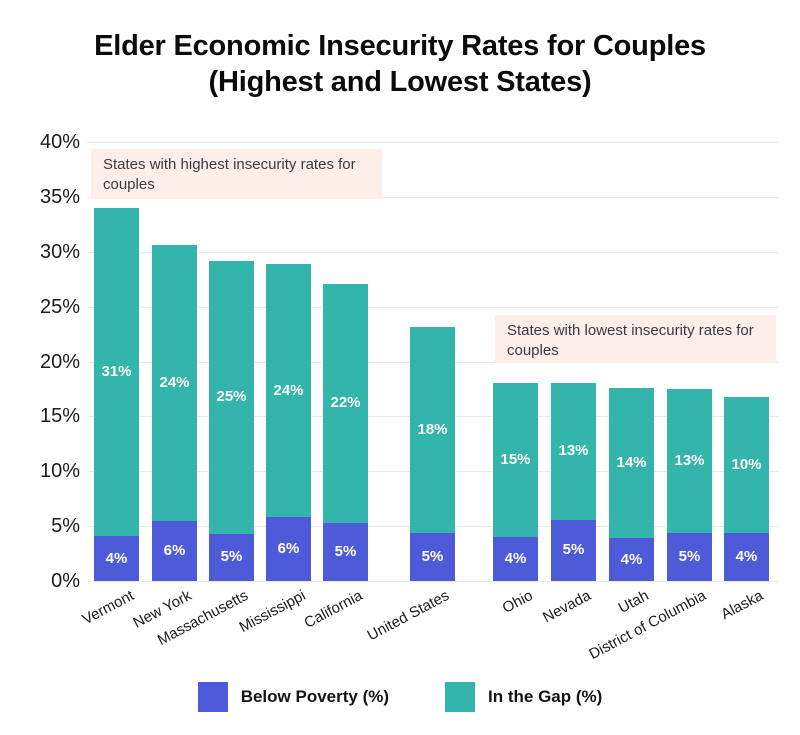  What do you see at coordinates (315, 696) in the screenshot?
I see `legend-label-below-poverty: Below Poverty (%)` at bounding box center [315, 696].